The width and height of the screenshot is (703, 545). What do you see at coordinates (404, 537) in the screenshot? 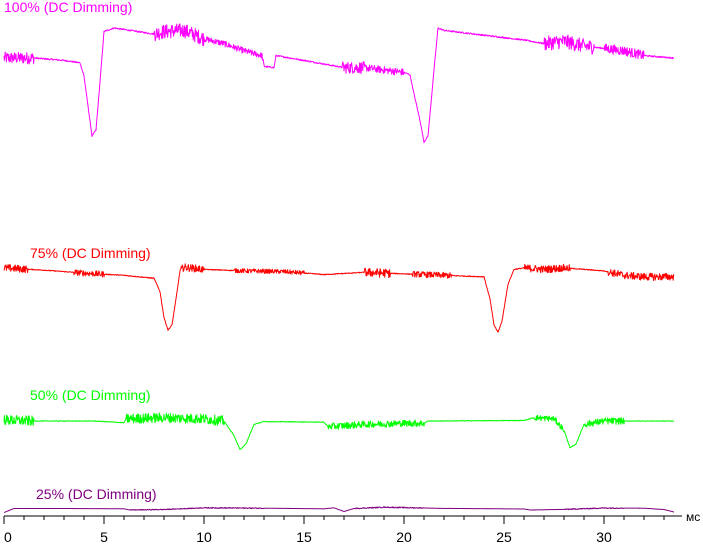
I see `x-tick-label: 20` at bounding box center [404, 537].